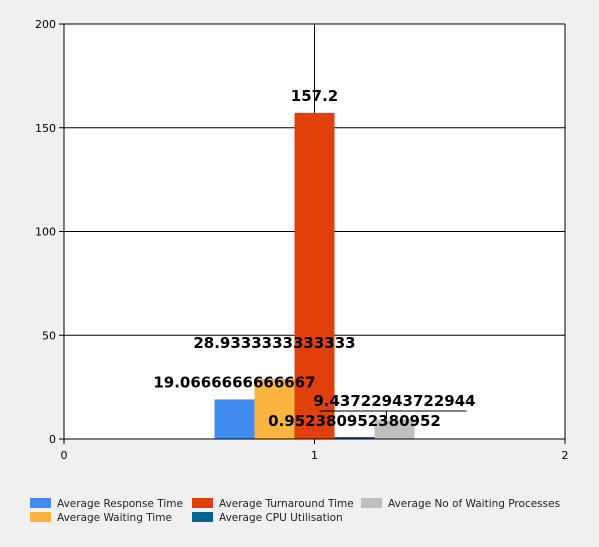  I want to click on legend-label-2: Average Waiting Time, so click(114, 518).